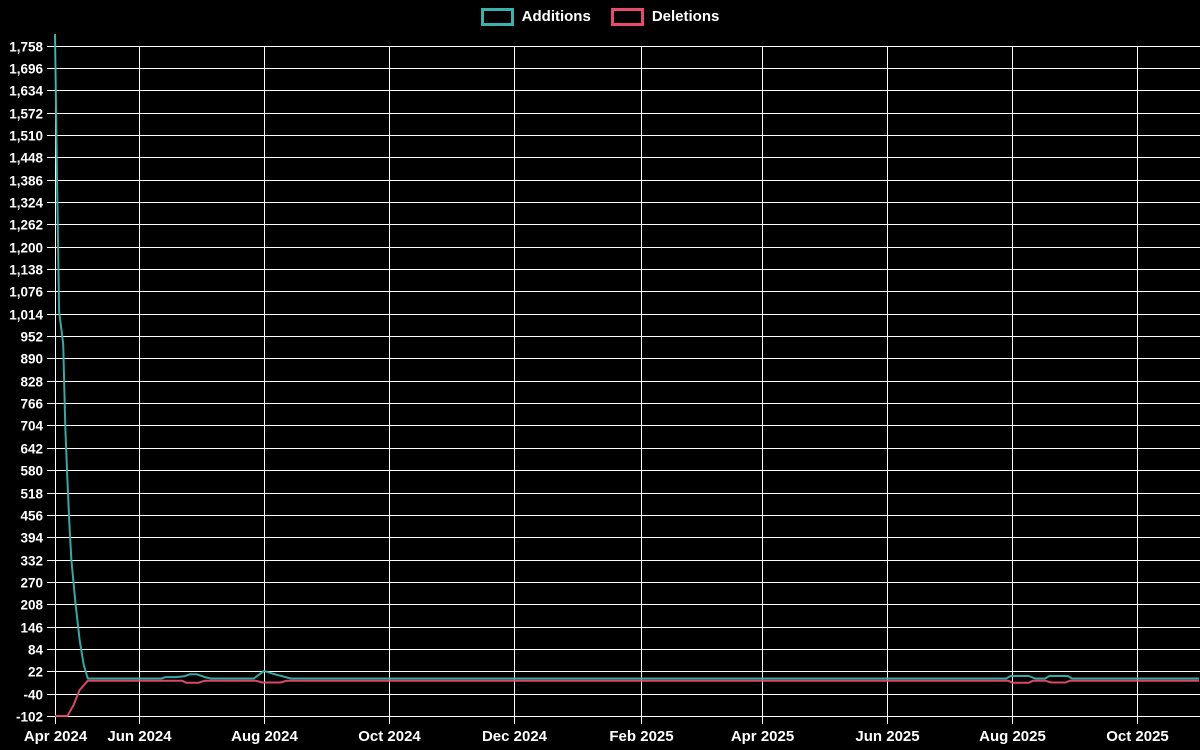 Image resolution: width=1200 pixels, height=750 pixels. I want to click on y-tick-label: 1,138, so click(26, 270).